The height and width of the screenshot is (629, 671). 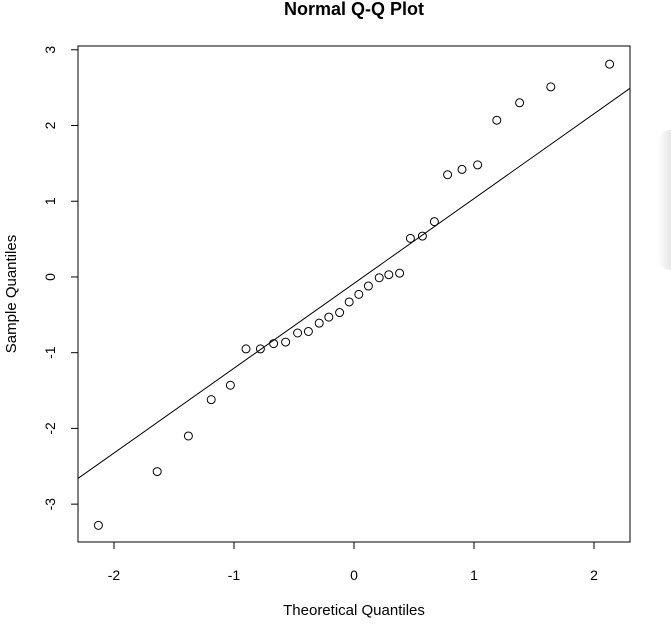 I want to click on y-tick-label: 0, so click(x=50, y=277).